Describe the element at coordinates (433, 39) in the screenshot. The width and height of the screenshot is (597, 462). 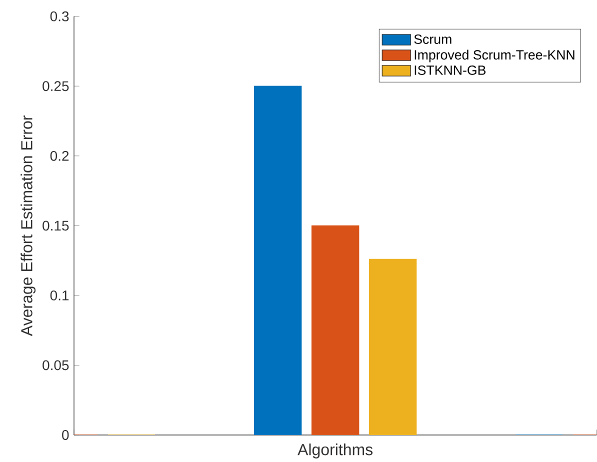
I see `legend-label: Scrum` at that location.